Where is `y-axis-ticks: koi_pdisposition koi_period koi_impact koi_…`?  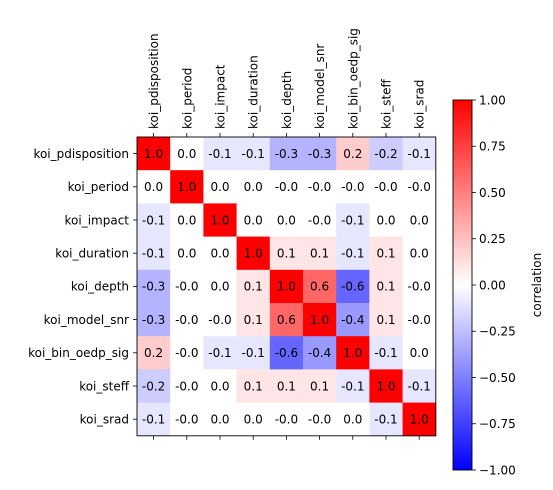 y-axis-ticks: koi_pdisposition koi_period koi_impact koi_… is located at coordinates (82, 287).